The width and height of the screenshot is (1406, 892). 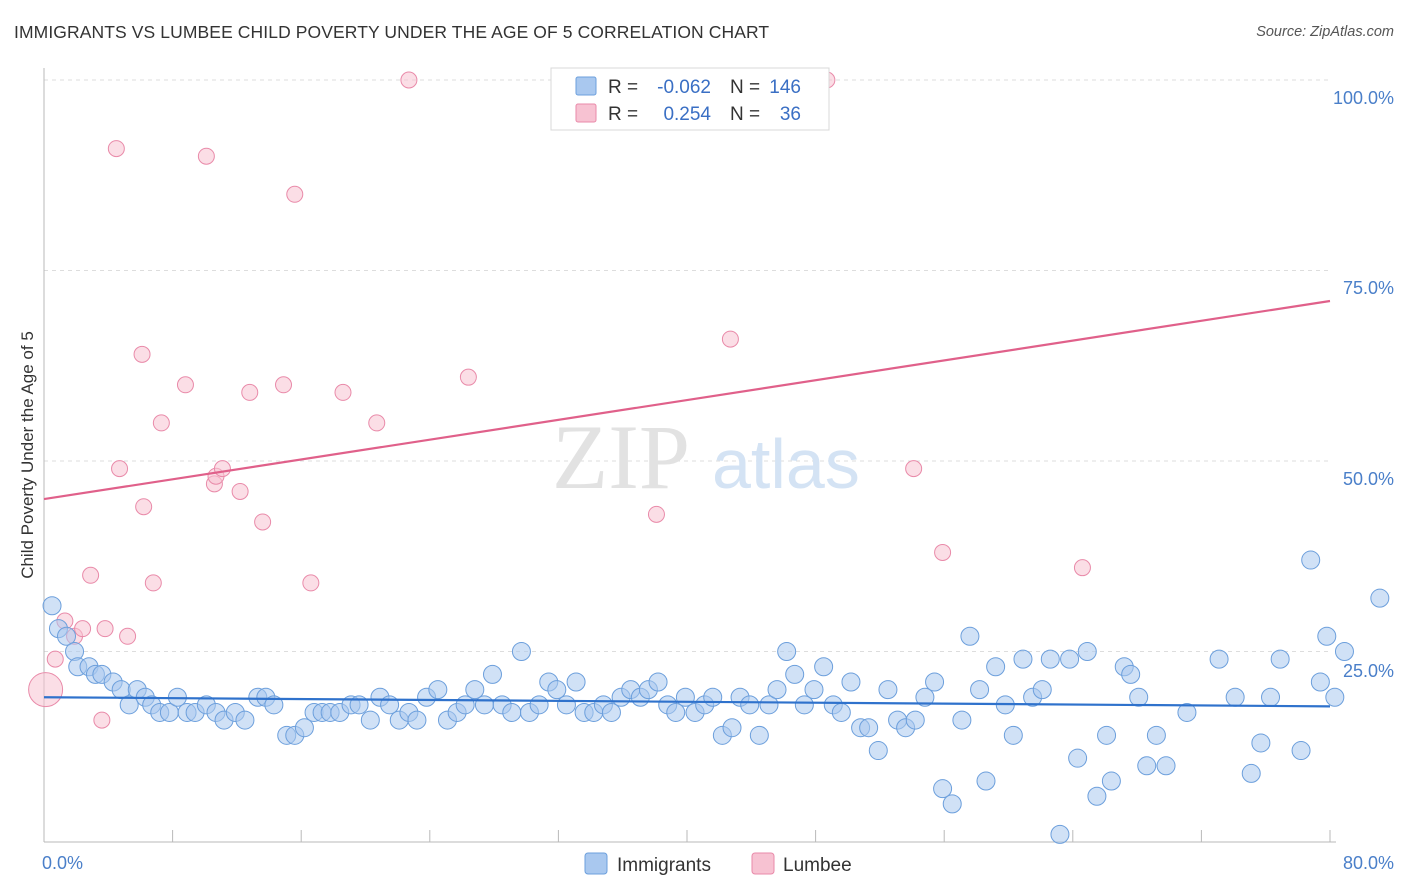 I want to click on legend-n-value-immigrants: 146, so click(x=785, y=87).